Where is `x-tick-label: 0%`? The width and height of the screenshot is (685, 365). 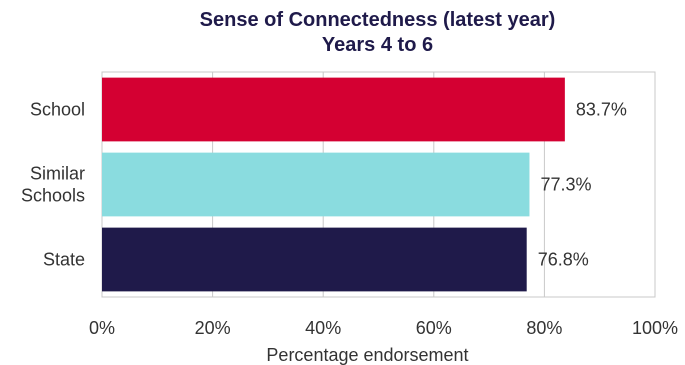 x-tick-label: 0% is located at coordinates (102, 328).